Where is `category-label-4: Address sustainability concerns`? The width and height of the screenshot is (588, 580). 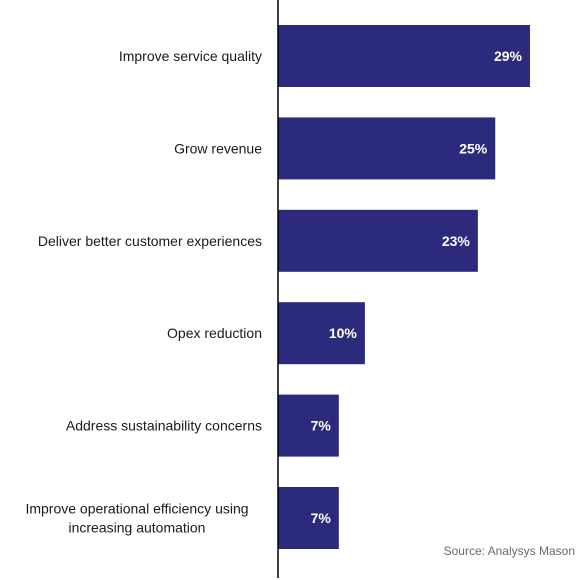
category-label-4: Address sustainability concerns is located at coordinates (164, 426).